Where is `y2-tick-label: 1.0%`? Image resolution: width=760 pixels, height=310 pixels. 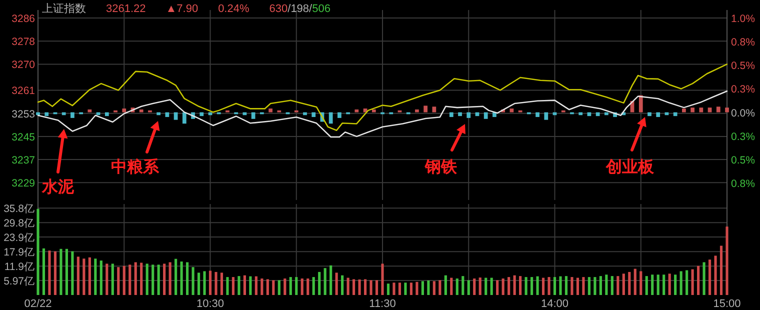
y2-tick-label: 1.0% is located at coordinates (743, 19).